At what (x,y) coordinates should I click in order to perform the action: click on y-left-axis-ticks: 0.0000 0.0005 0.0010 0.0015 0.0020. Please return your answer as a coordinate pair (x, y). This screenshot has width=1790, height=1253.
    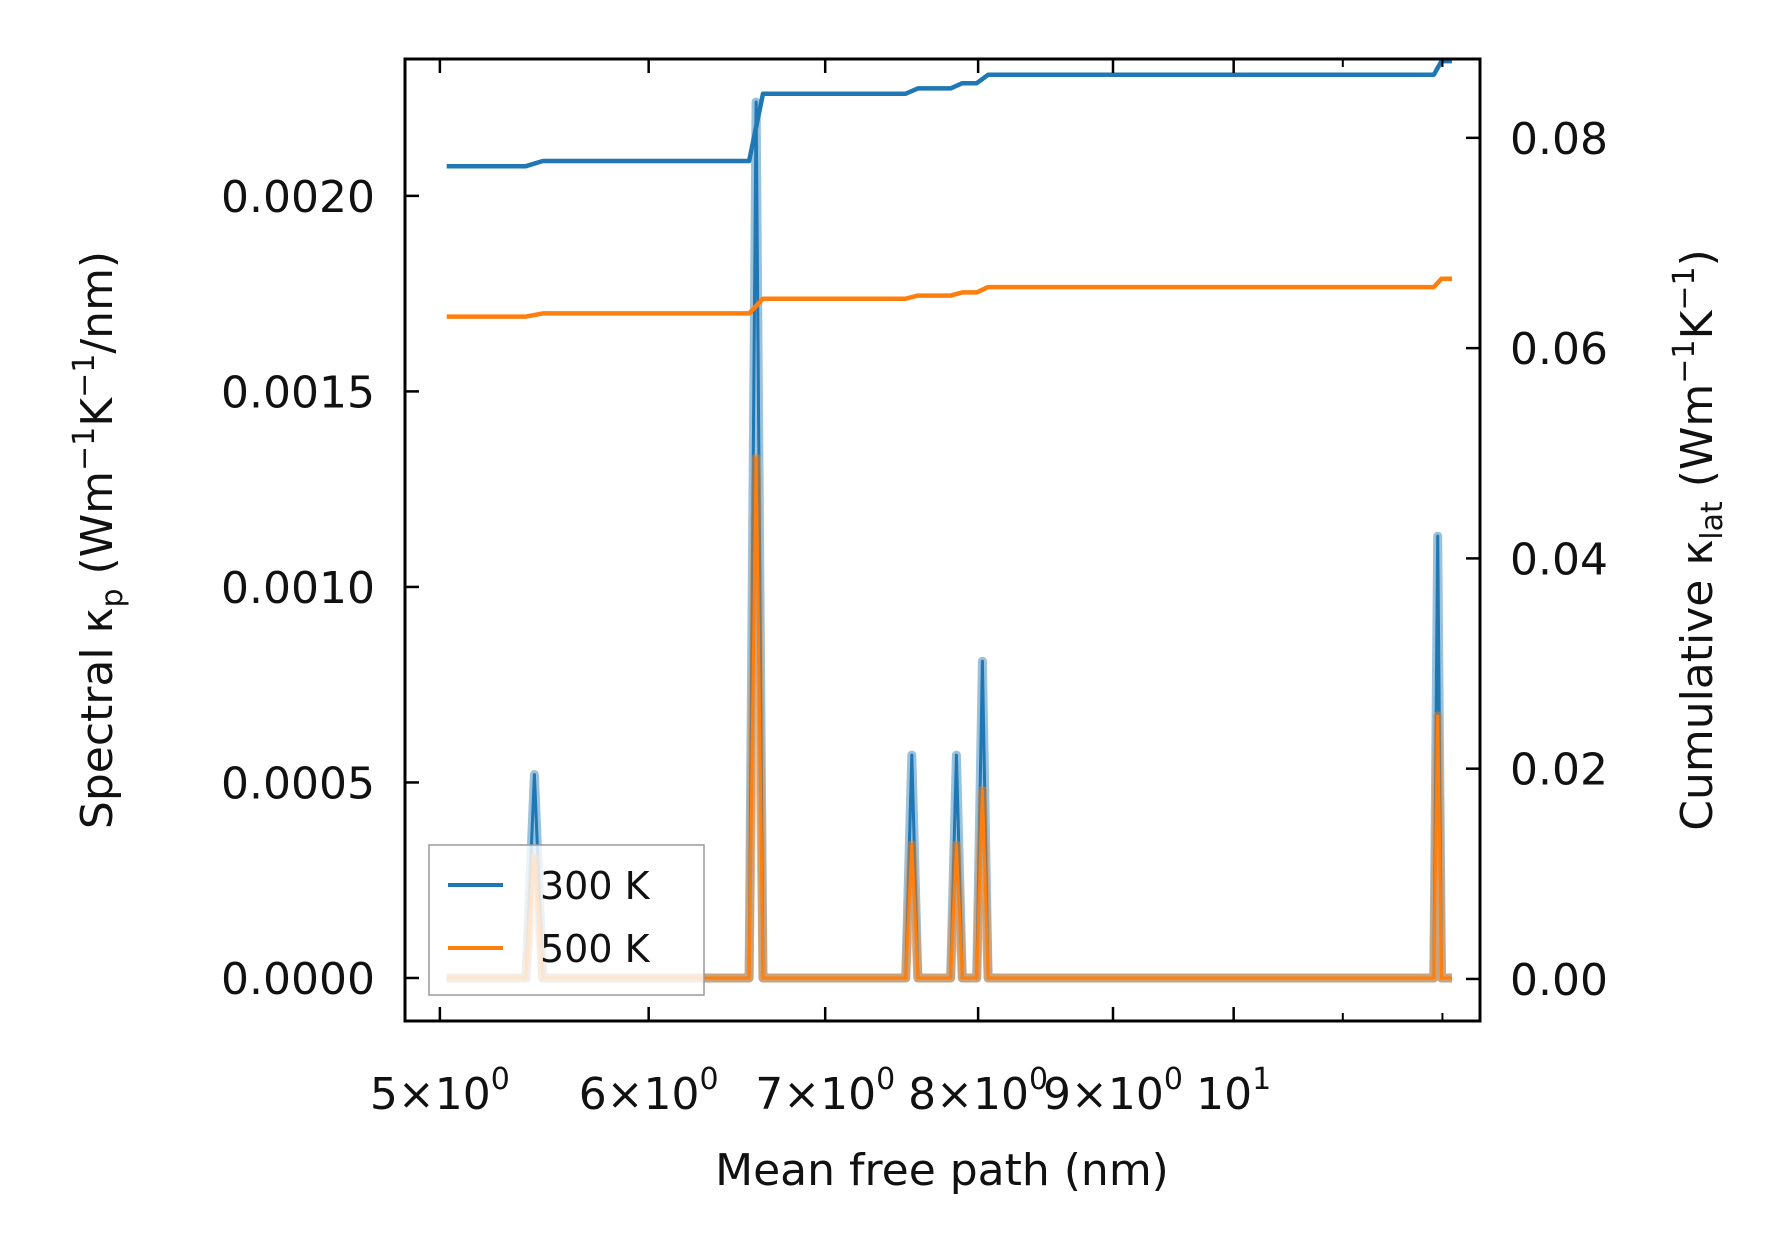
    Looking at the image, I should click on (320, 588).